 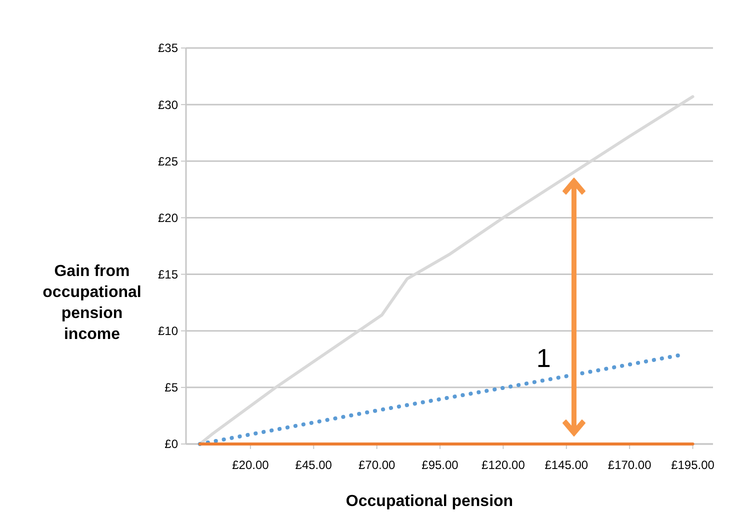 What do you see at coordinates (504, 465) in the screenshot?
I see `x-tick-label: £120.00` at bounding box center [504, 465].